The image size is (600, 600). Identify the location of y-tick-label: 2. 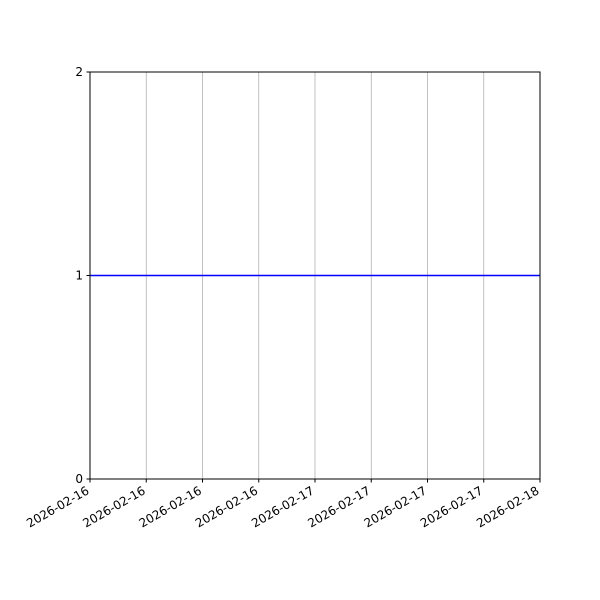
(79, 72).